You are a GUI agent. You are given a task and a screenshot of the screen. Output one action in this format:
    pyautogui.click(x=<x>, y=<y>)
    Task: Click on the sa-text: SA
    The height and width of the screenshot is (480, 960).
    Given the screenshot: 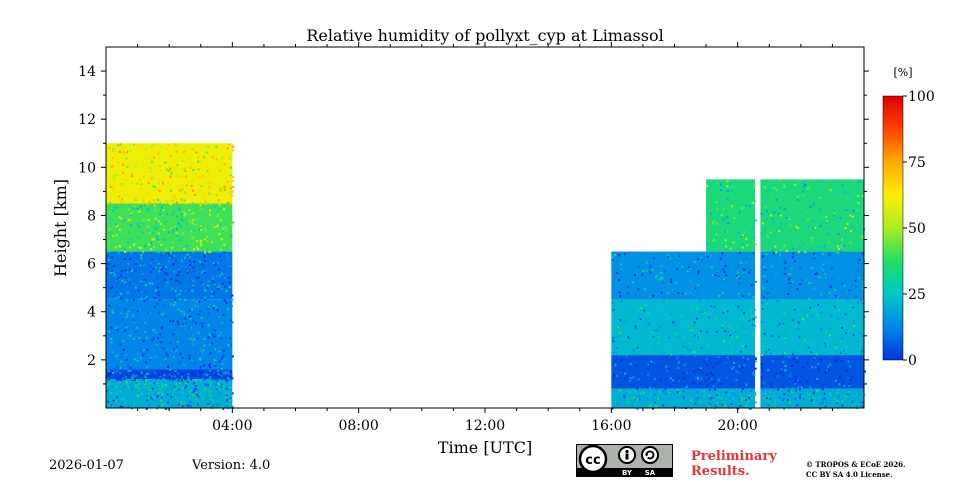 What is the action you would take?
    pyautogui.click(x=650, y=473)
    